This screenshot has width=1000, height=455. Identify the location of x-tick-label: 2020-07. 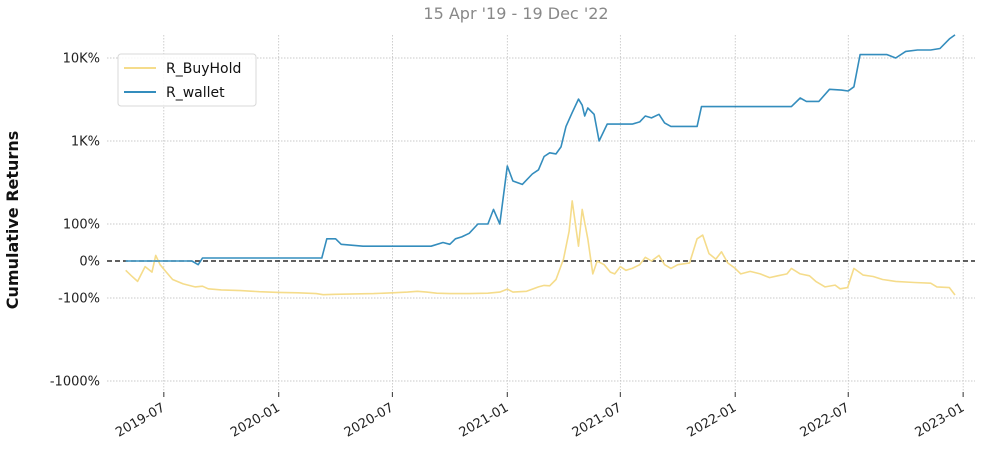
(369, 420).